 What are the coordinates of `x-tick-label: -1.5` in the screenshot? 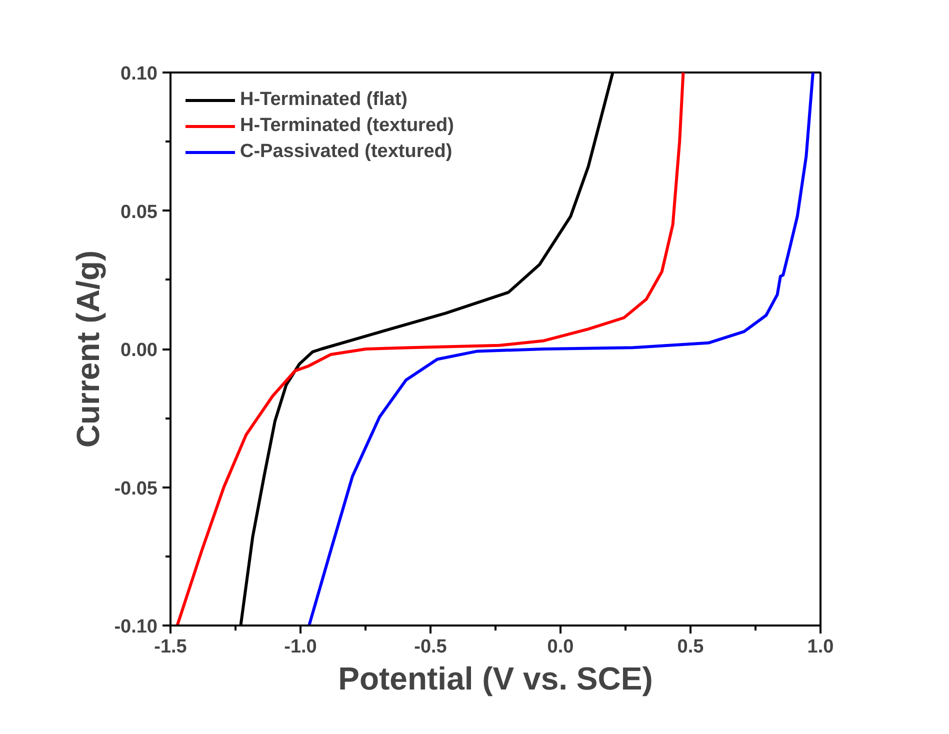 It's located at (171, 647).